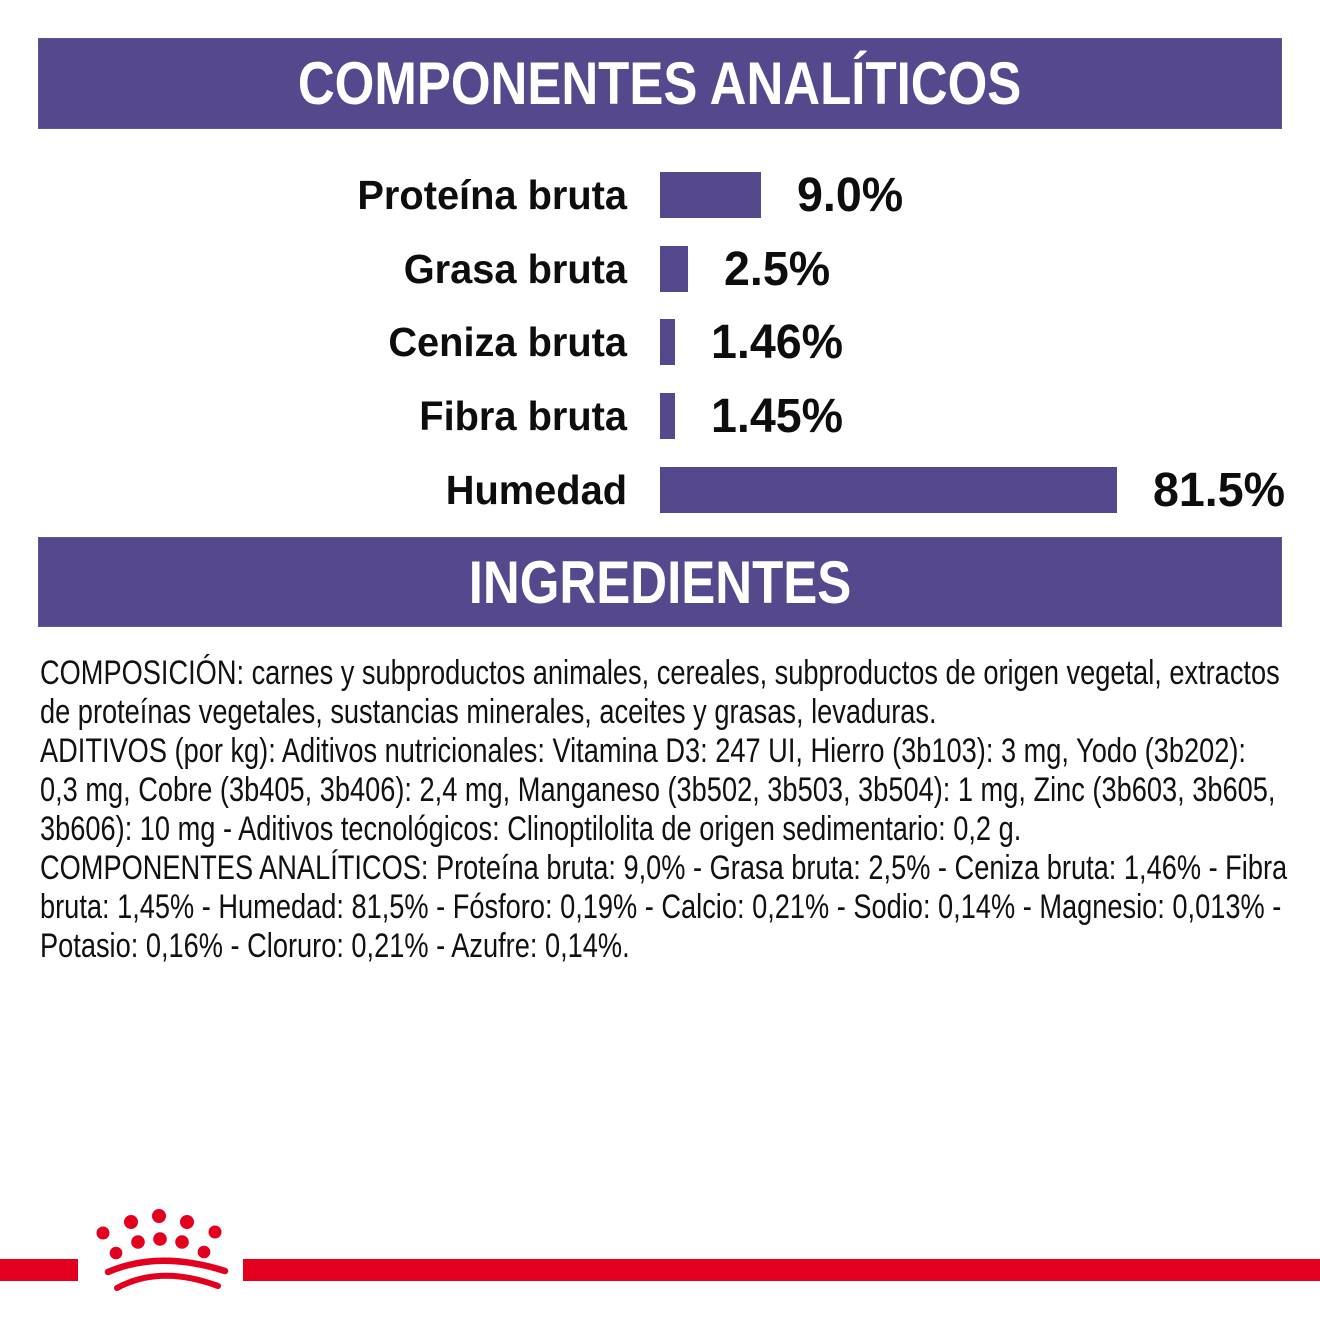  What do you see at coordinates (515, 269) in the screenshot?
I see `bar-category-label: Grasa bruta` at bounding box center [515, 269].